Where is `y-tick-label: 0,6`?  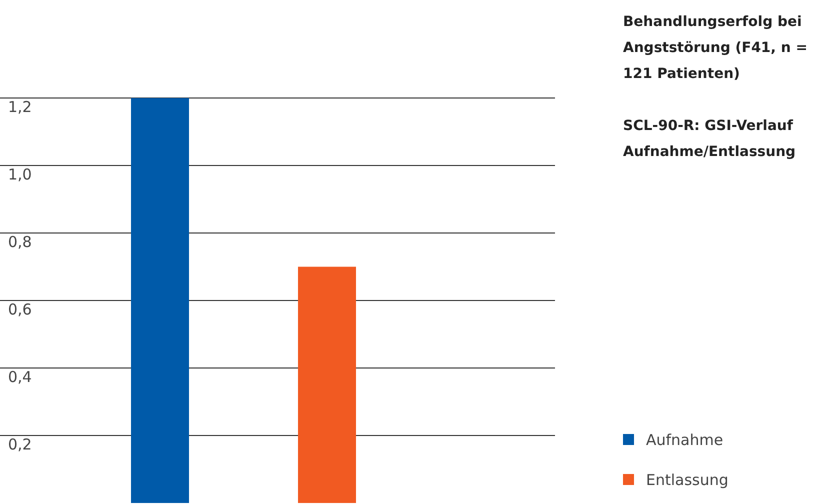 y-tick-label: 0,6 is located at coordinates (20, 309).